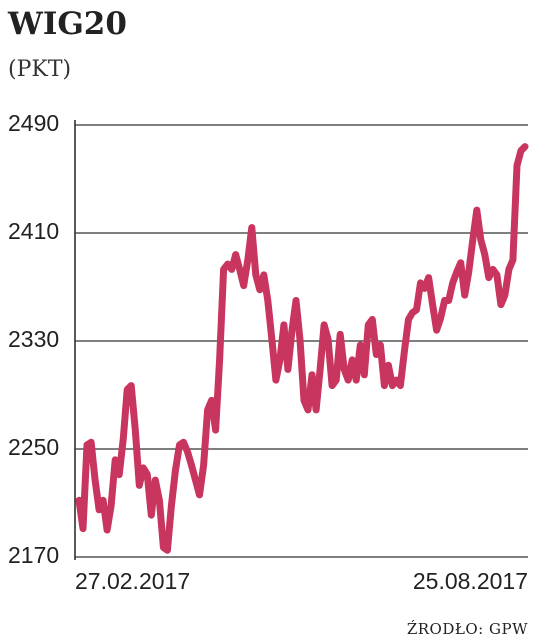 Image resolution: width=536 pixels, height=644 pixels. I want to click on y-tick-label: 2410, so click(33, 231).